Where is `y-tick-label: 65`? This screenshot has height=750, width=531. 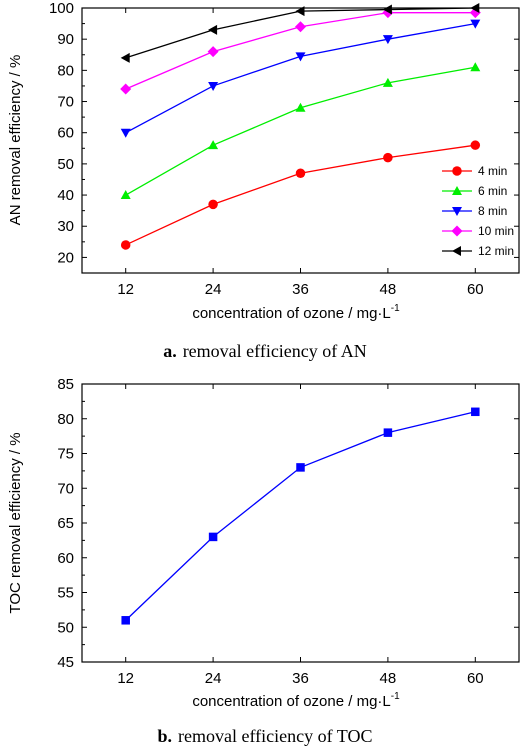
y-tick-label: 65 is located at coordinates (65, 523).